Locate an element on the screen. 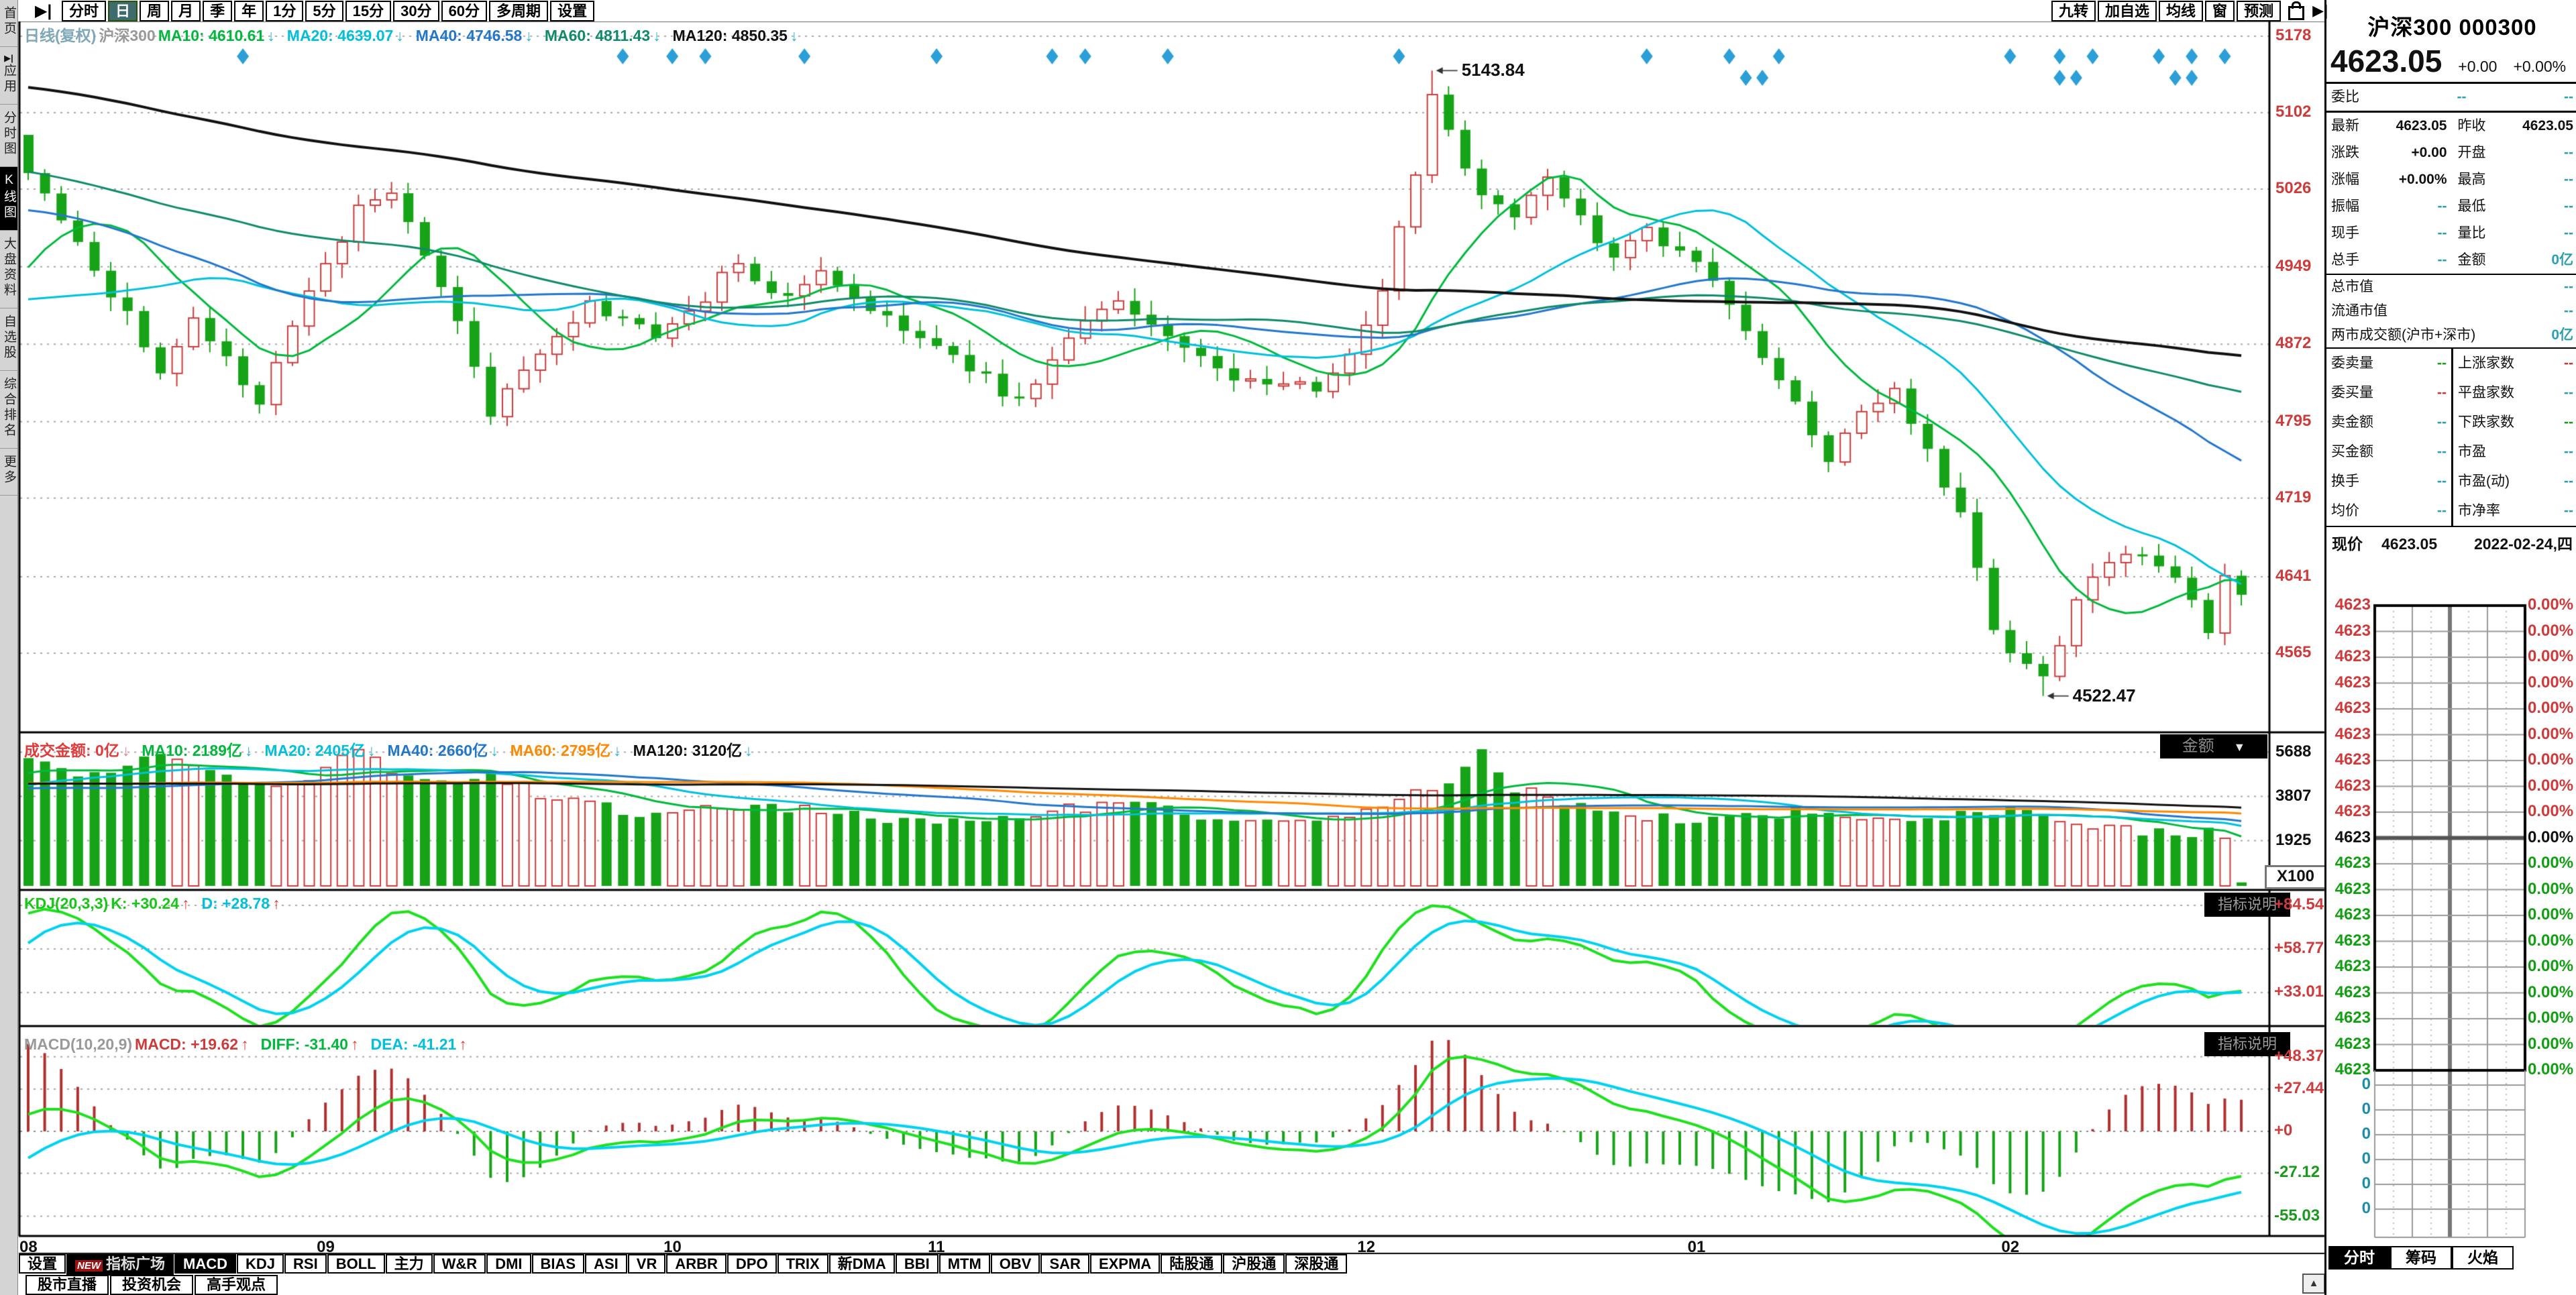 The image size is (2576, 1295). period-button-多周期: 多周期 is located at coordinates (519, 11).